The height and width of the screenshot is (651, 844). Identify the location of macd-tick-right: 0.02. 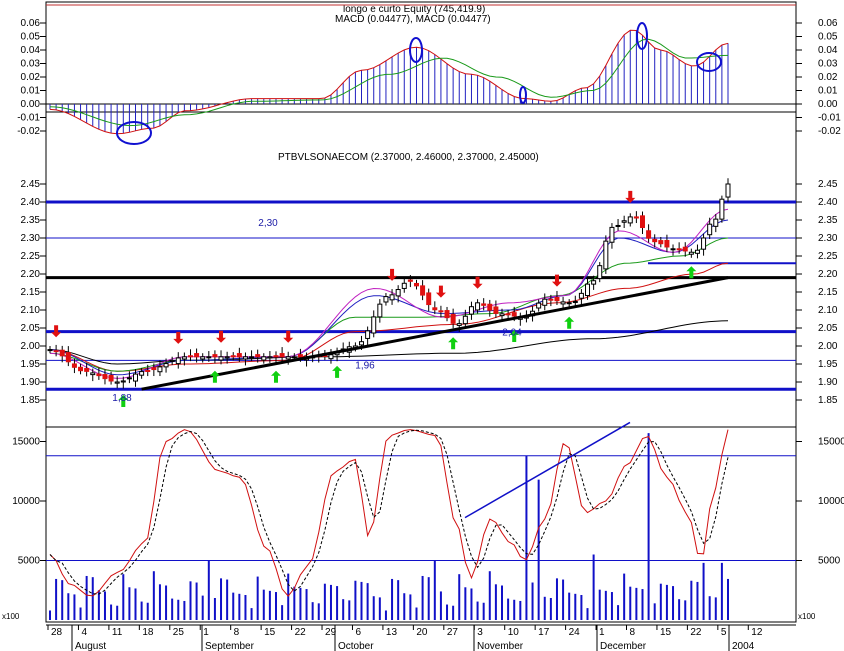
(828, 77).